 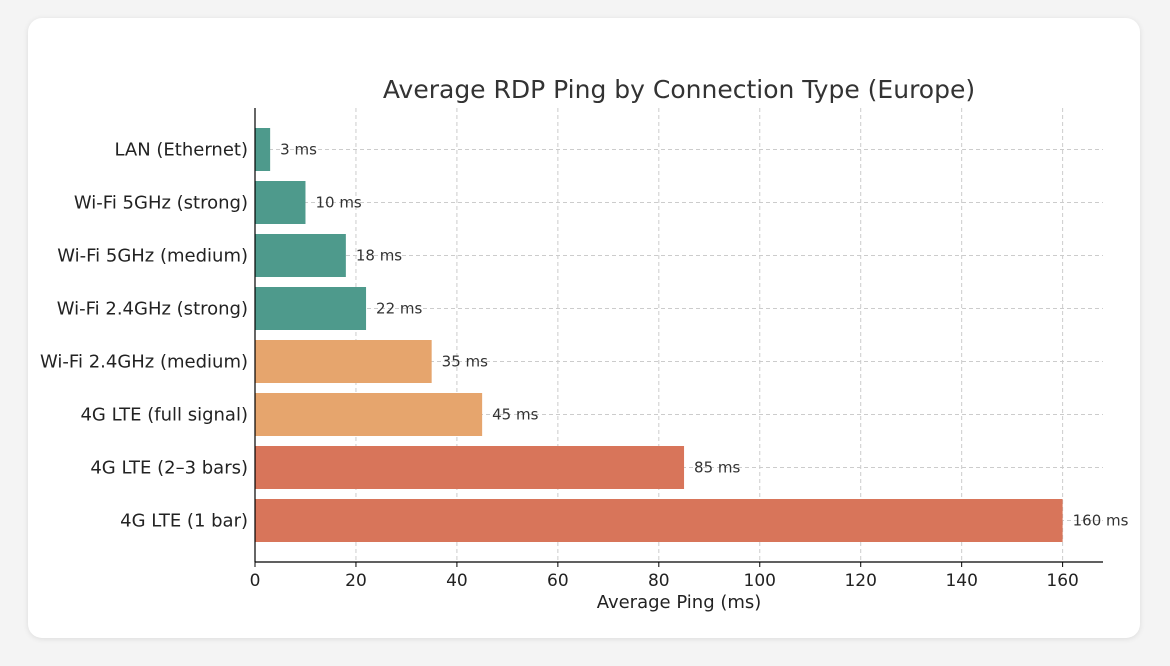 I want to click on value-label: 35 ms, so click(x=465, y=362).